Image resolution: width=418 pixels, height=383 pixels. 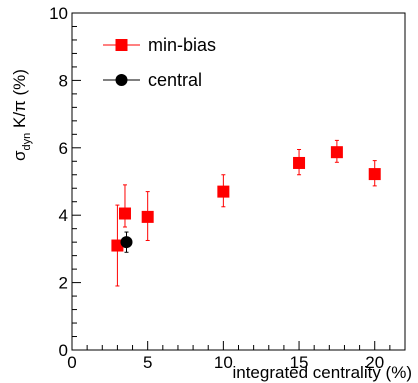 What do you see at coordinates (27, 142) in the screenshot?
I see `y-axis-title-sub: dyn` at bounding box center [27, 142].